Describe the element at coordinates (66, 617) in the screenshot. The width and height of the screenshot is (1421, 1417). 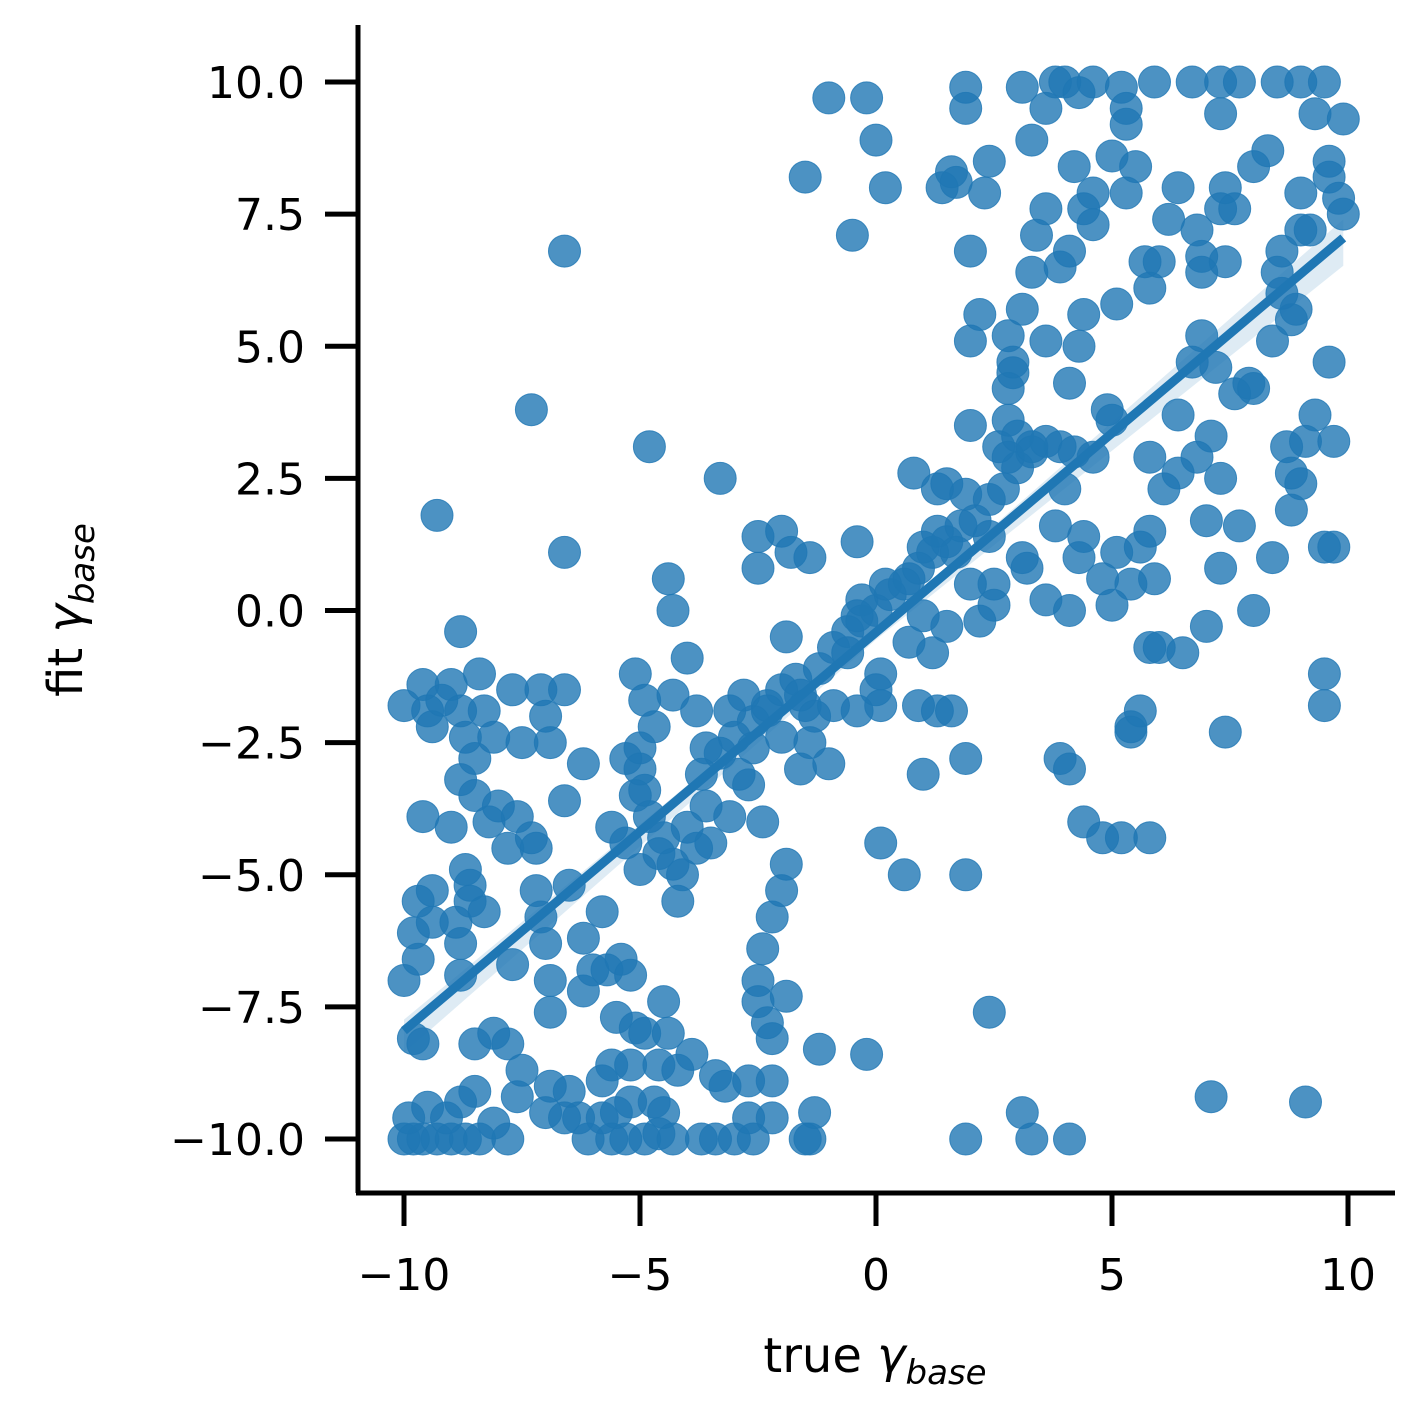
I see `y-axis-label-symbol: γ` at that location.